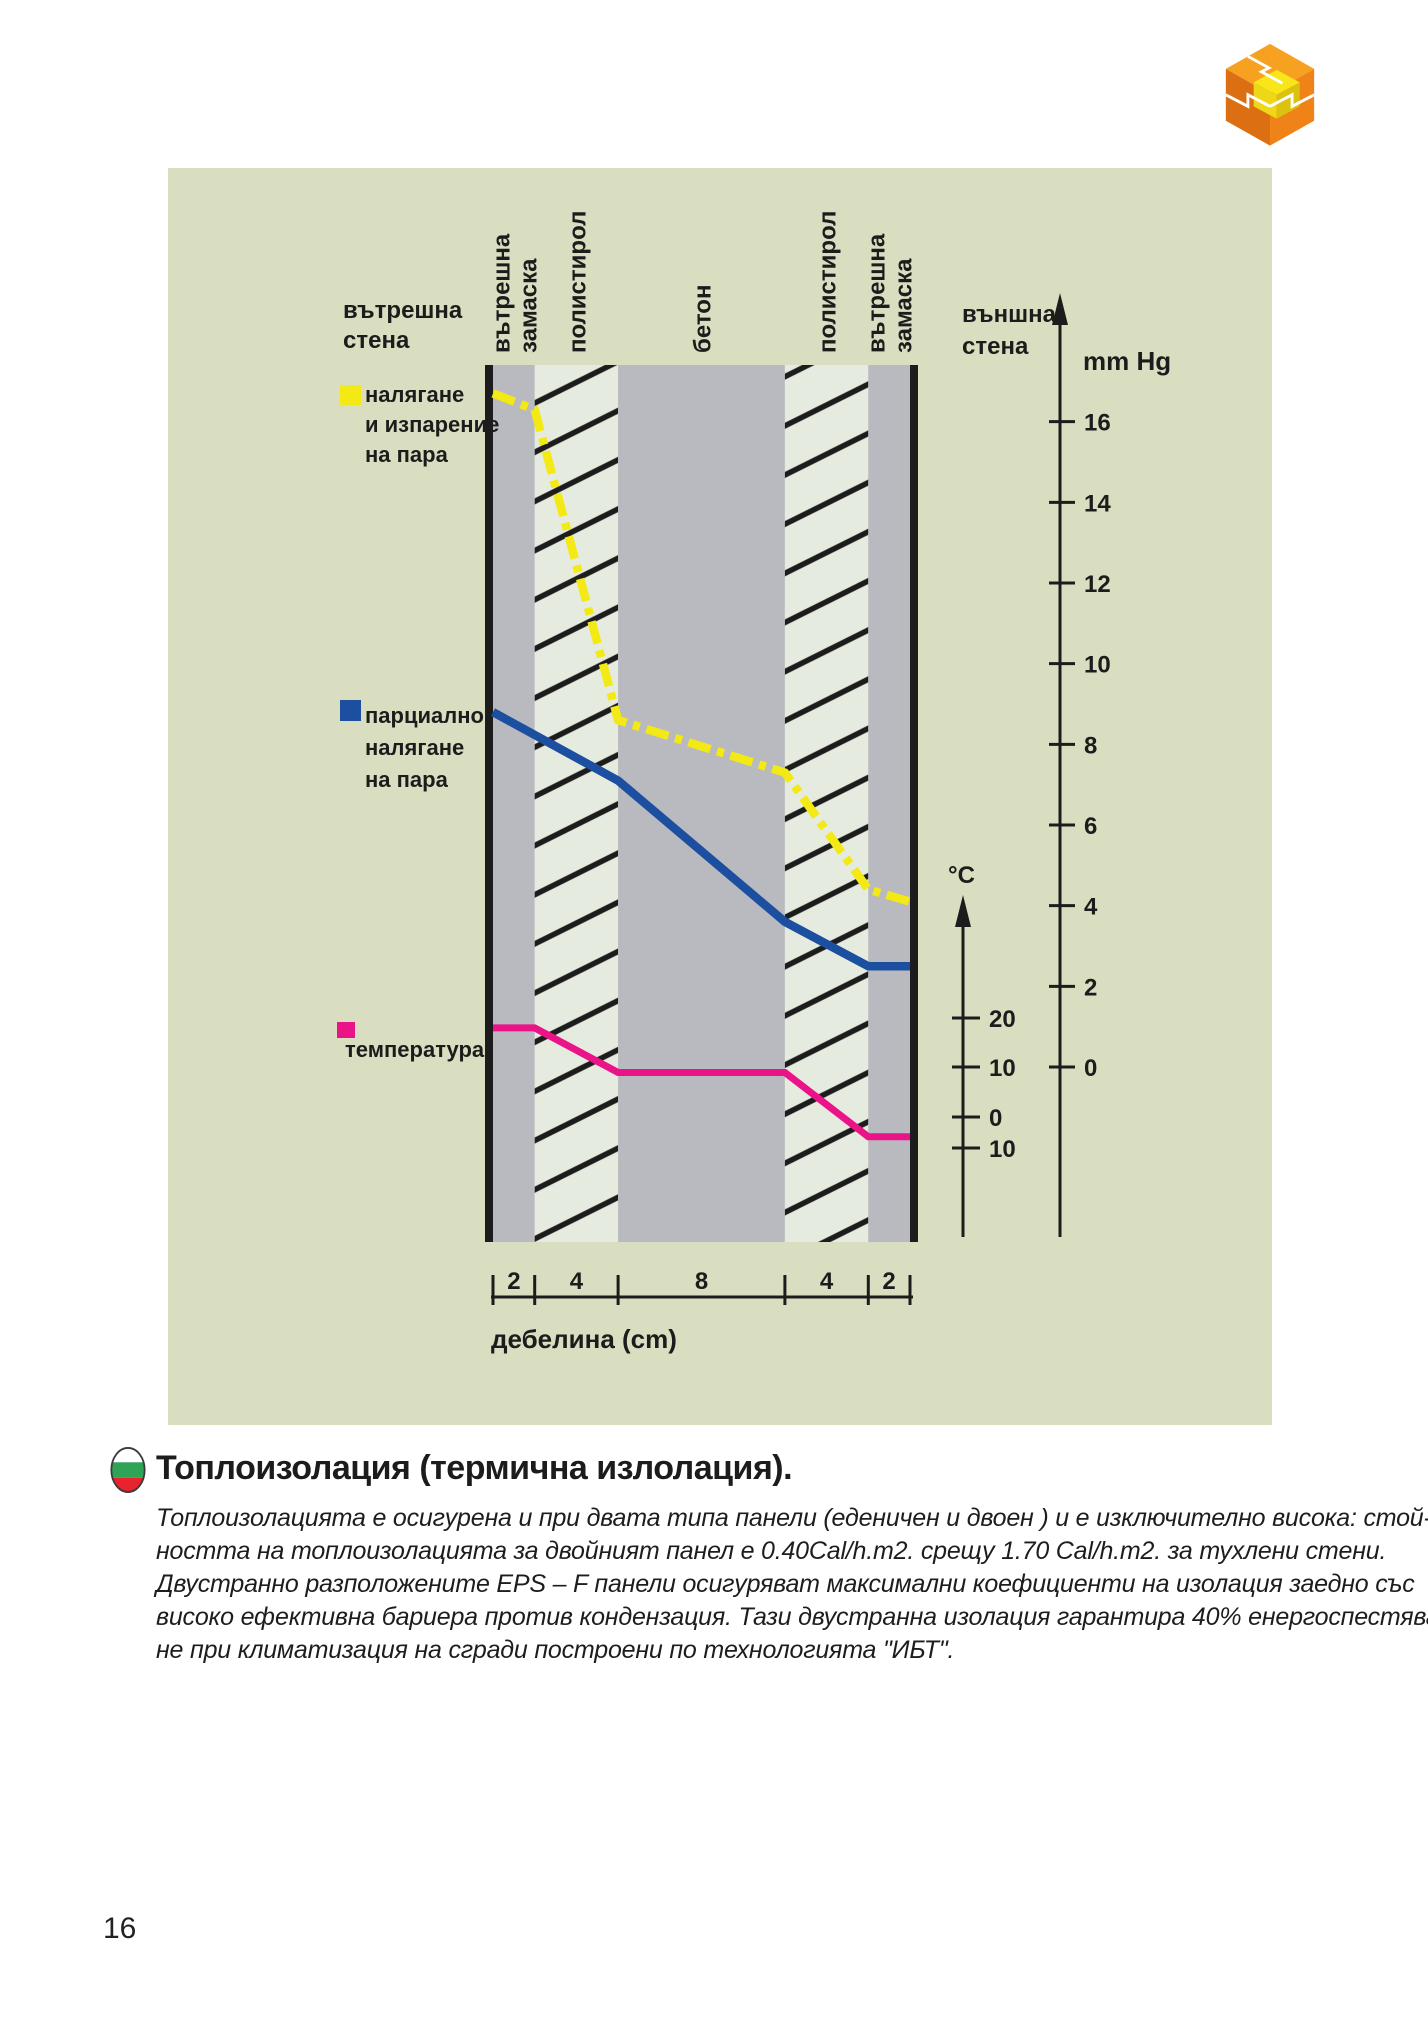 The image size is (1428, 2018). I want to click on temp-axis-unit: °C, so click(961, 875).